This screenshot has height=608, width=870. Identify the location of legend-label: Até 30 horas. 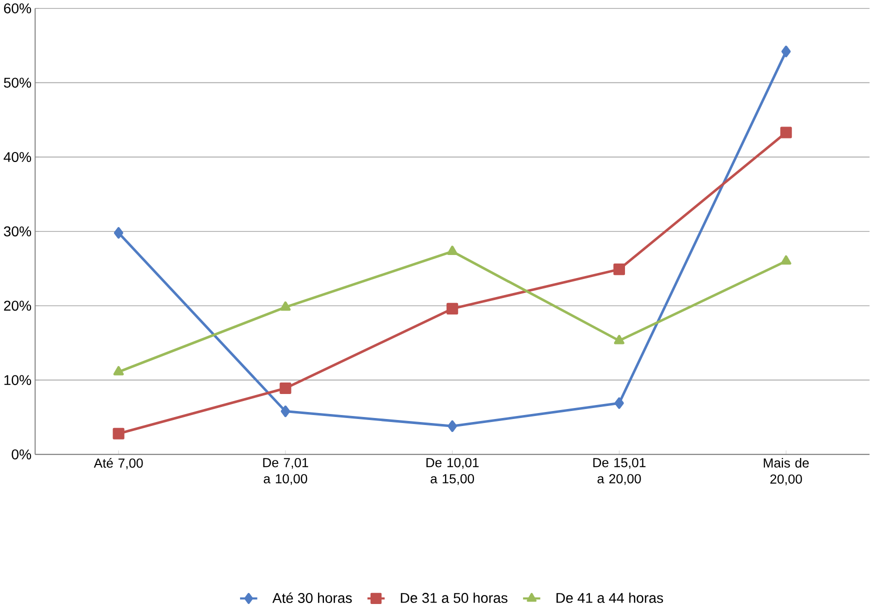
(312, 597).